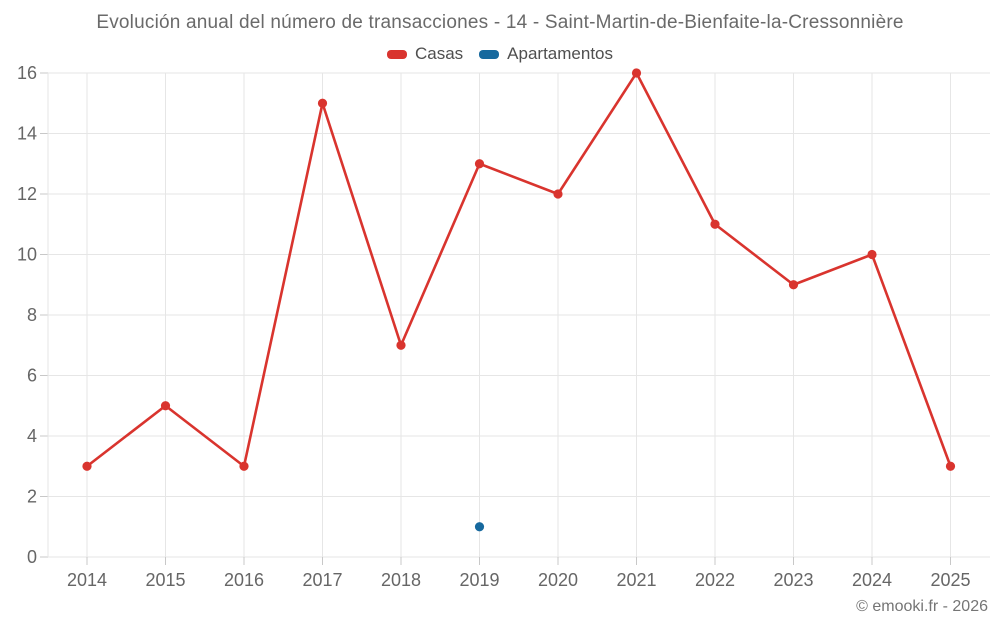  I want to click on legend-label: Casas, so click(439, 53).